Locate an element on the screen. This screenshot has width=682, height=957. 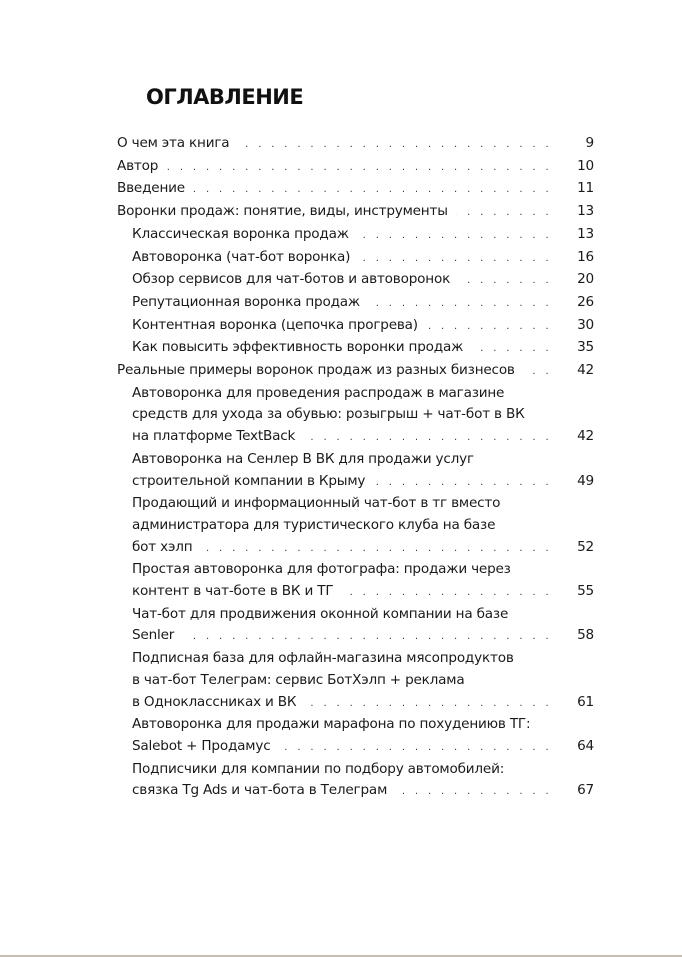
toc-page-number: 11 is located at coordinates (585, 188).